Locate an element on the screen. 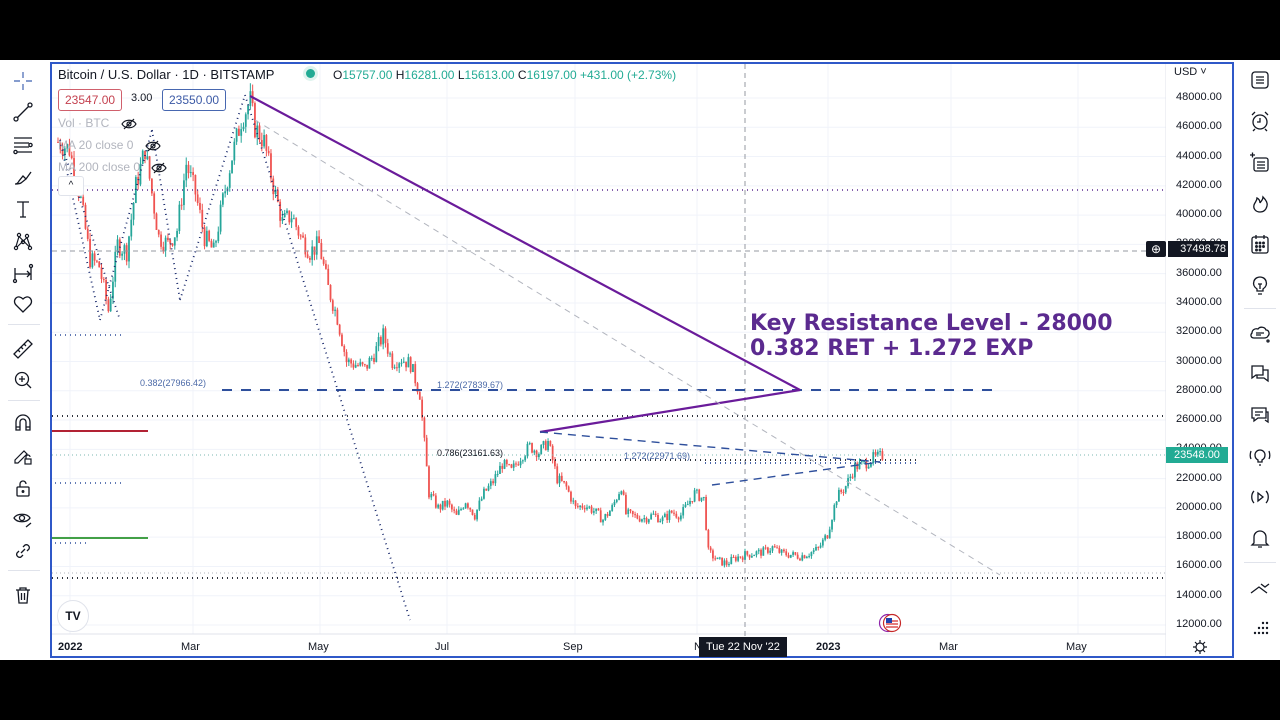  time-axis-tick: N is located at coordinates (698, 647).